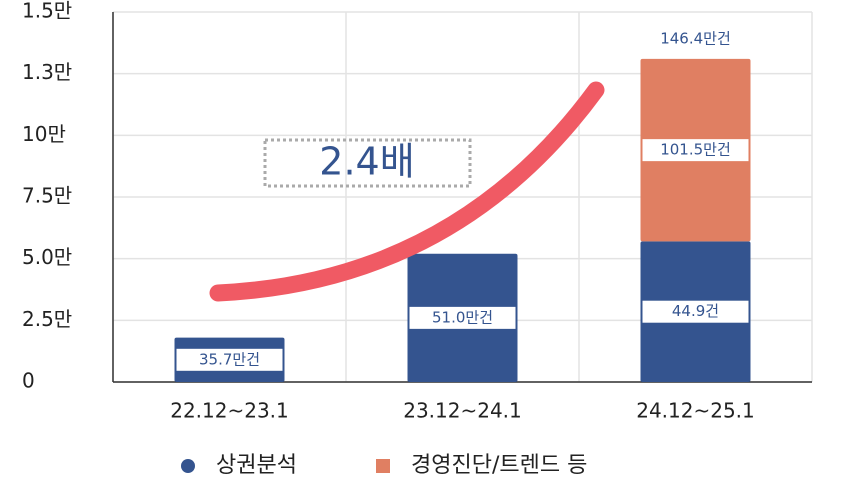  Describe the element at coordinates (47, 196) in the screenshot. I see `y-tick-label: 7.5만` at that location.